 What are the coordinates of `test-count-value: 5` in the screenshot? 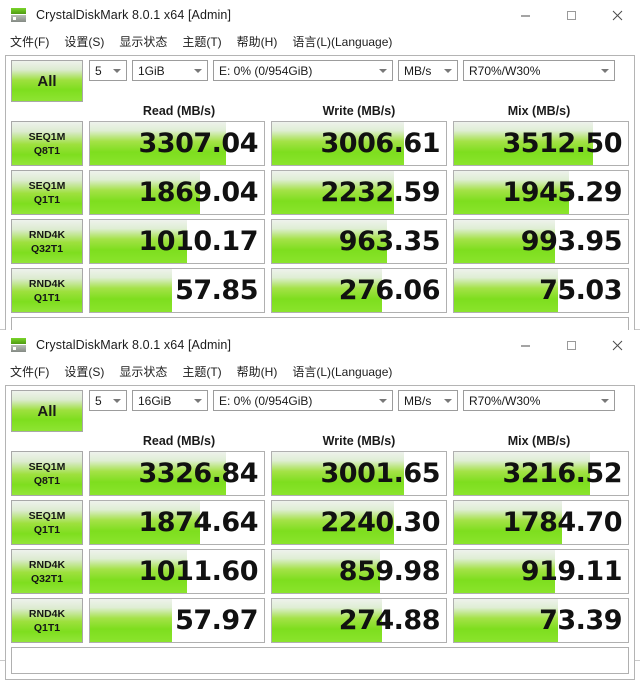 It's located at (98, 70).